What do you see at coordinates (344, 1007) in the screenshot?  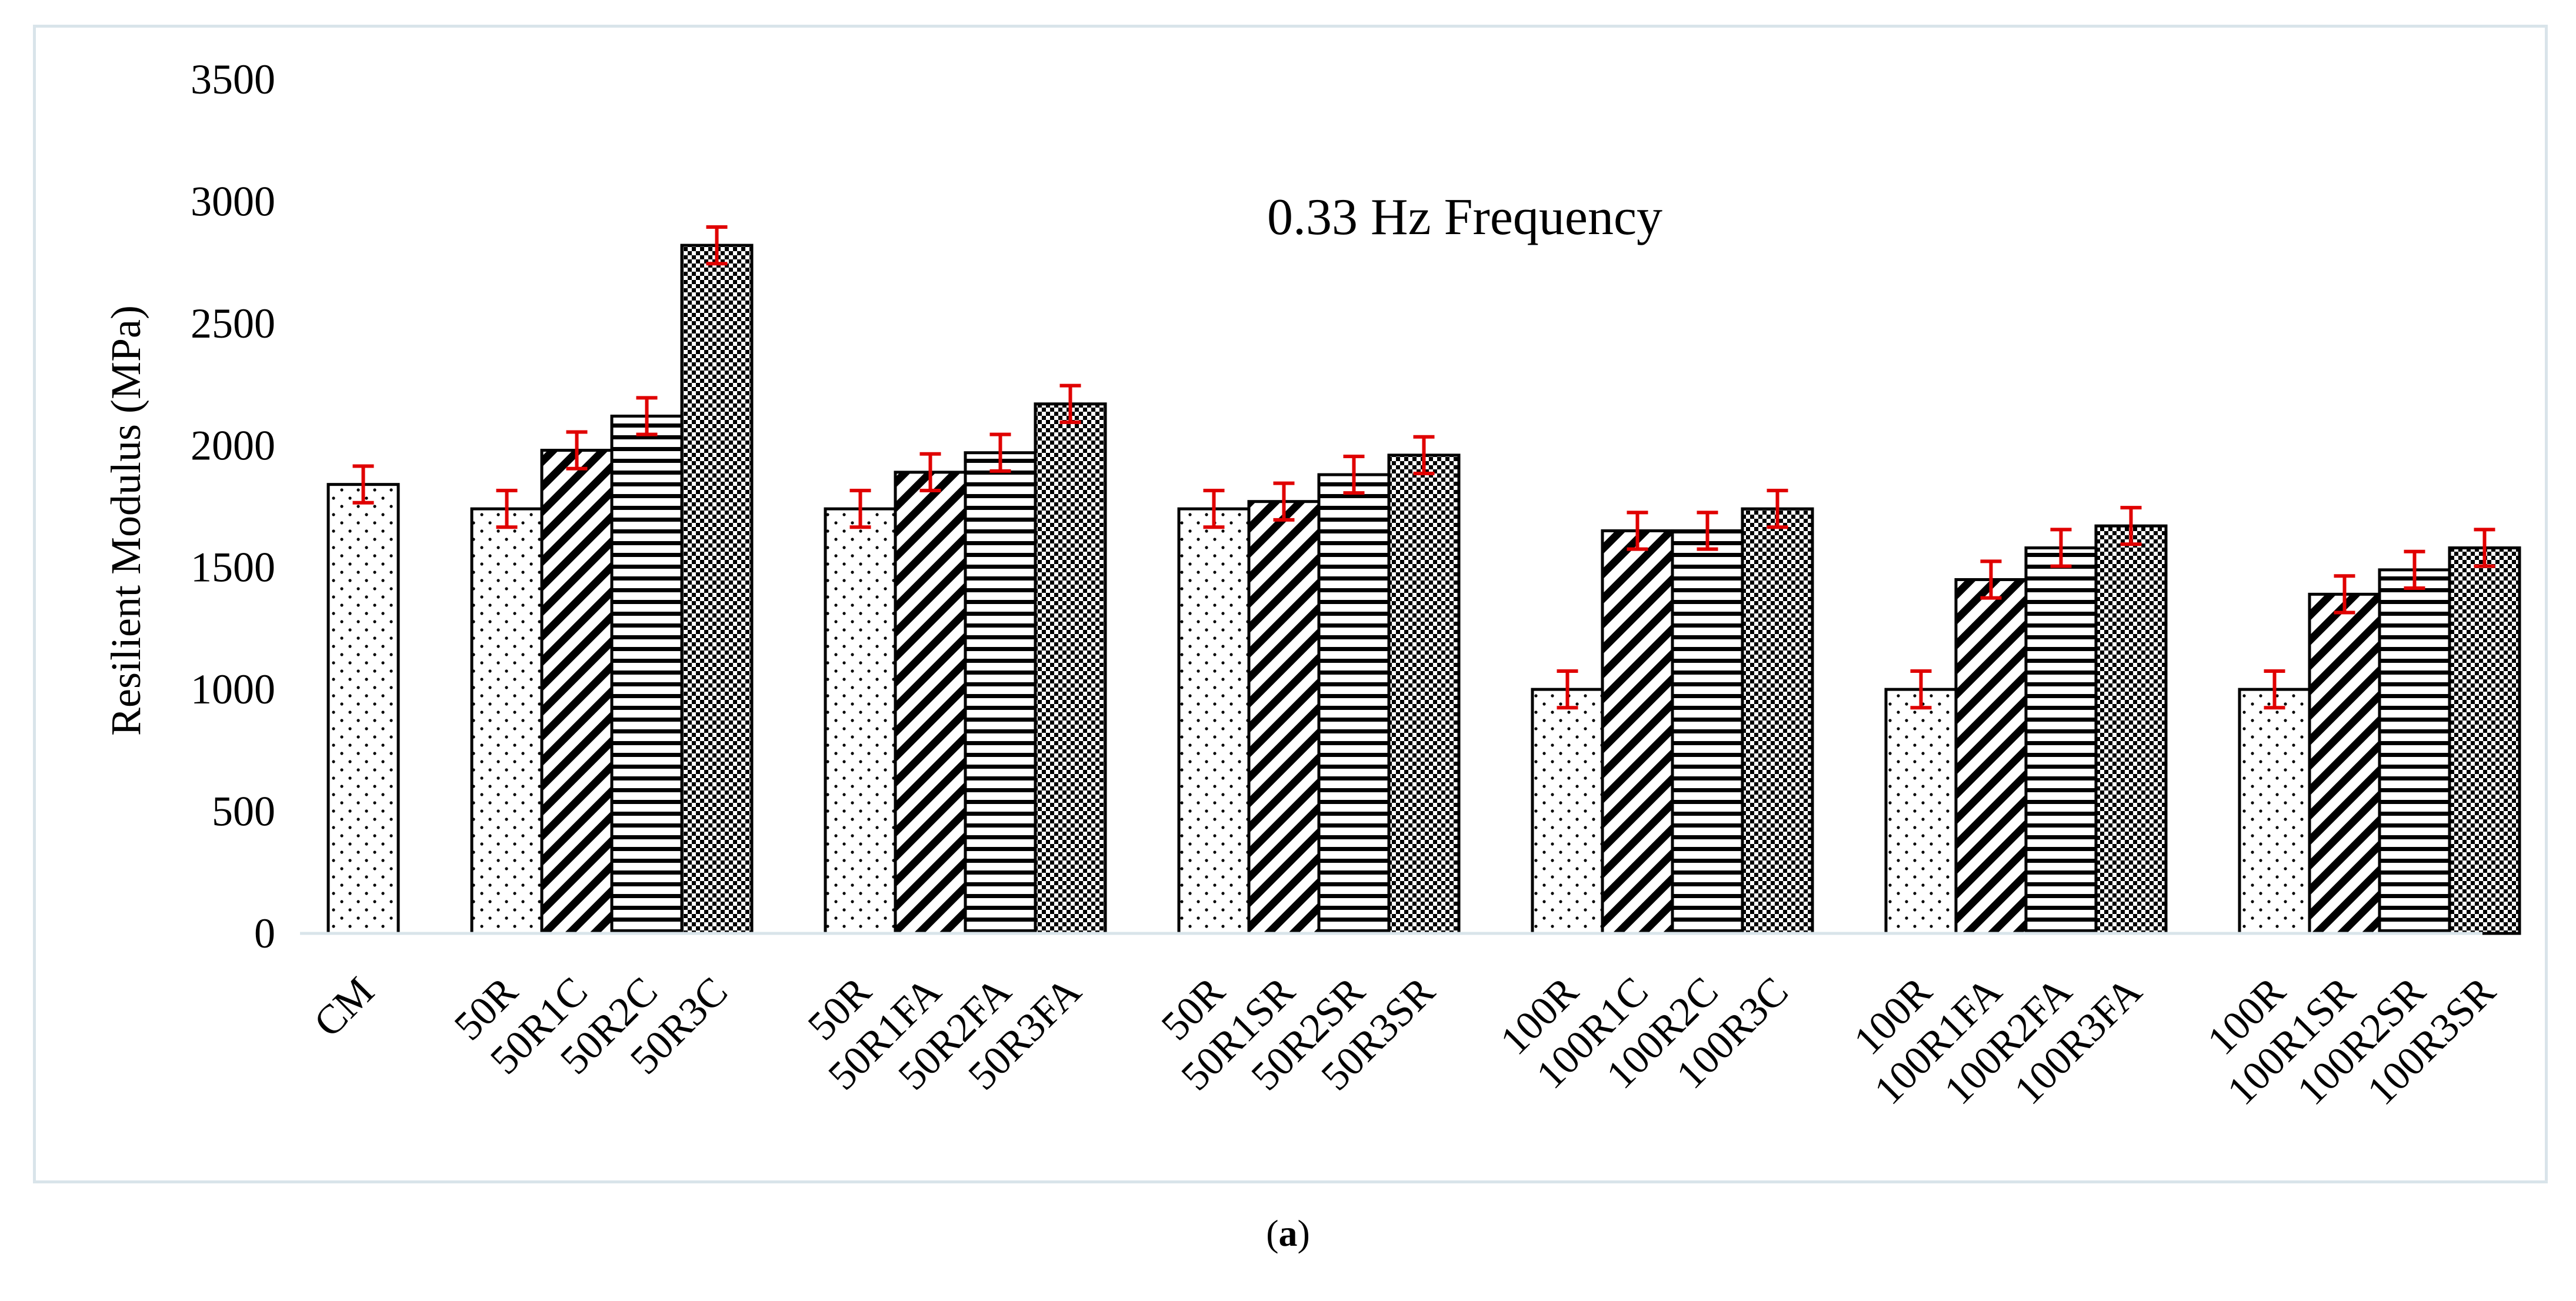 I see `x-tick-label: CM` at bounding box center [344, 1007].